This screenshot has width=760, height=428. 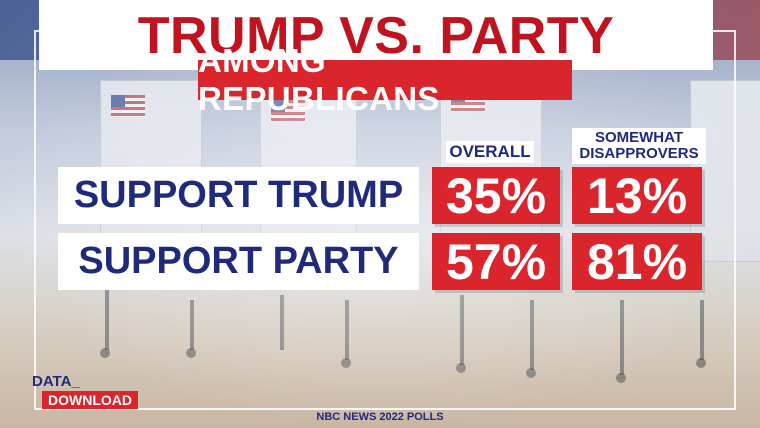 What do you see at coordinates (639, 153) in the screenshot?
I see `column-header-somewhat-line2: DISAPPROVERS` at bounding box center [639, 153].